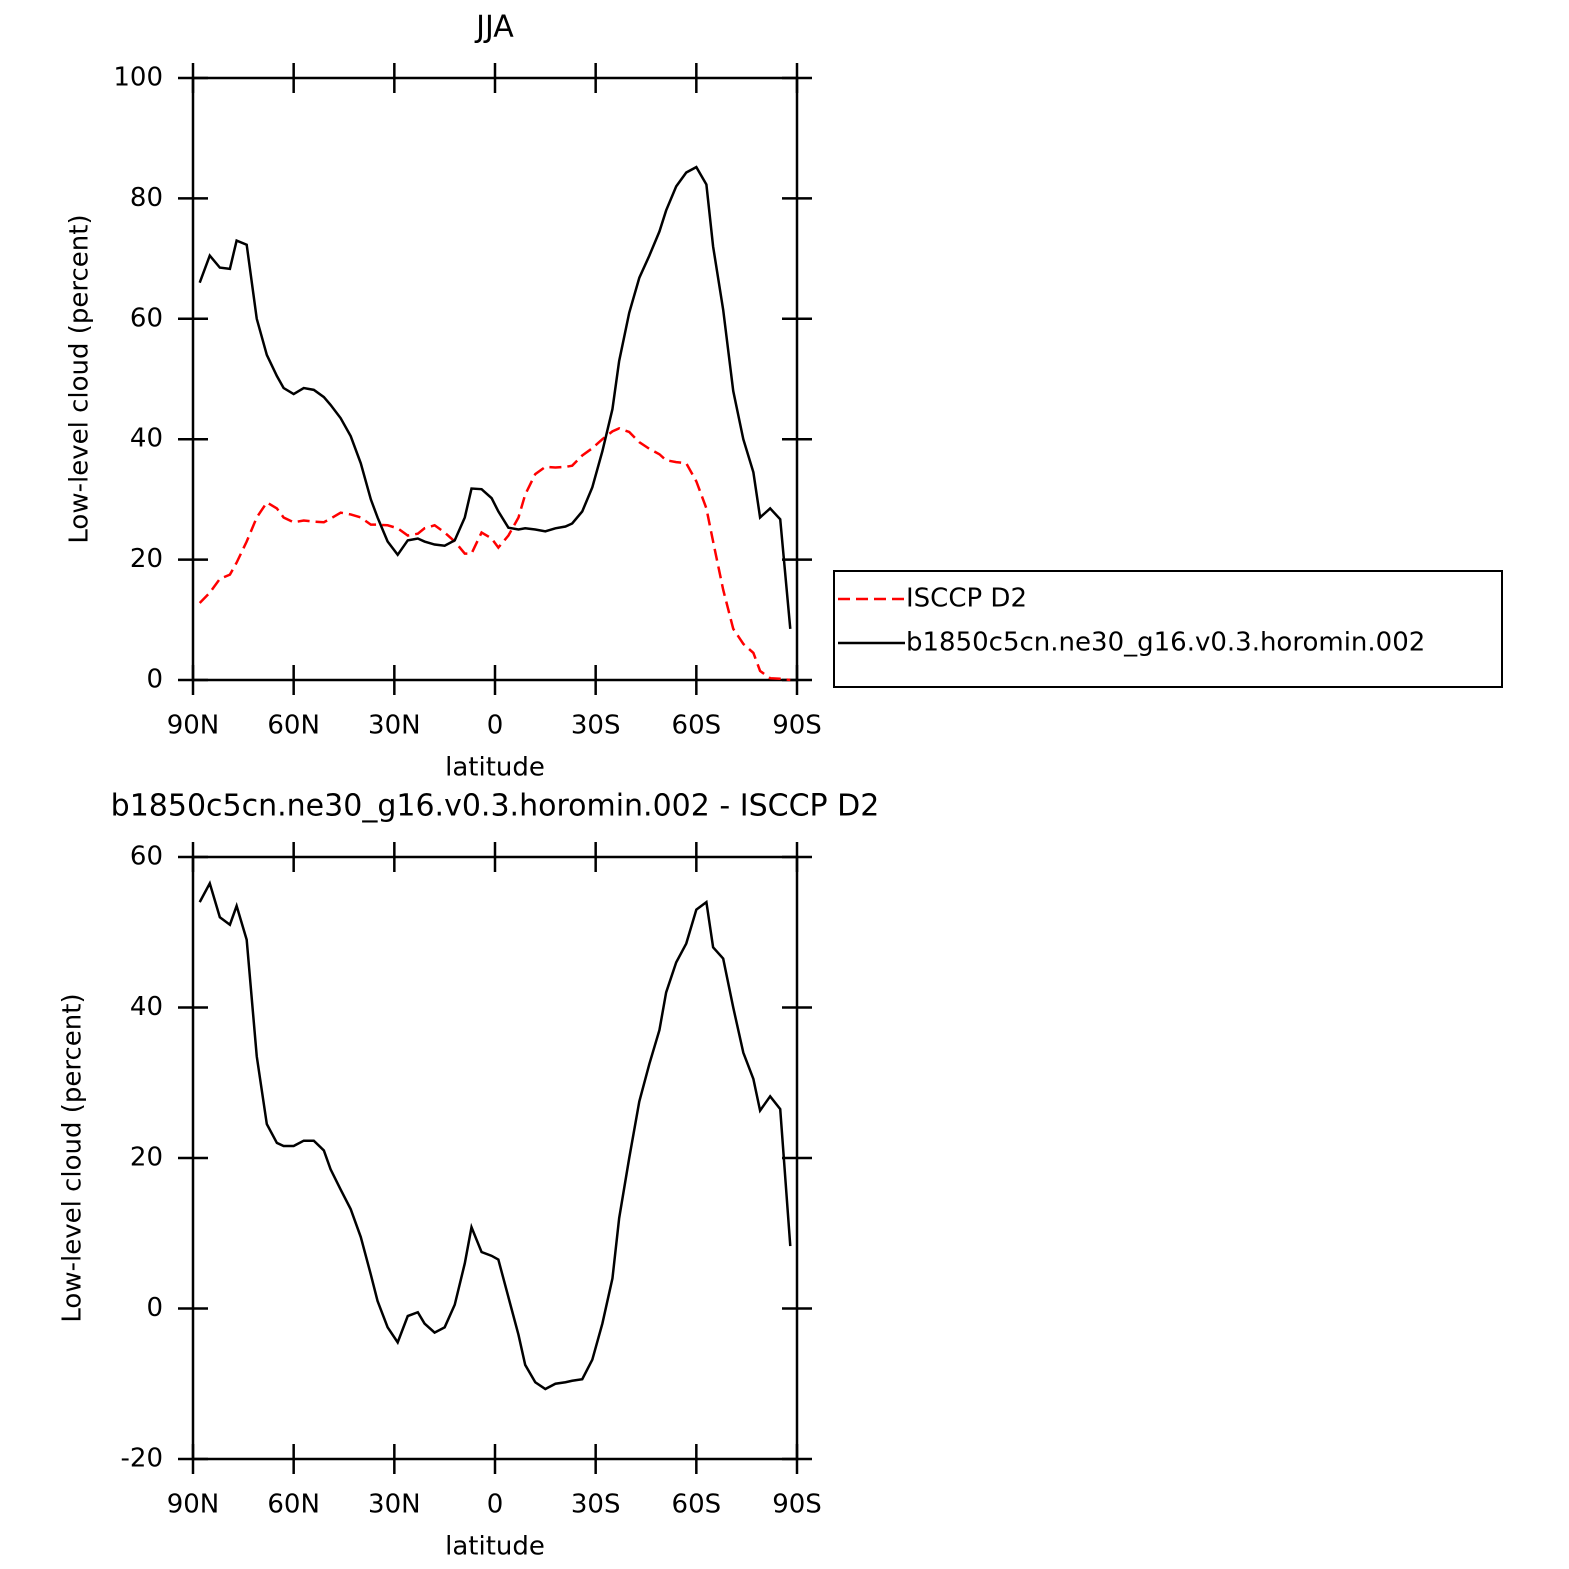 Image resolution: width=1569 pixels, height=1569 pixels. Describe the element at coordinates (1165, 643) in the screenshot. I see `legend-label: b1850c5cn.ne30_g16.v0.3.horomin.002` at that location.